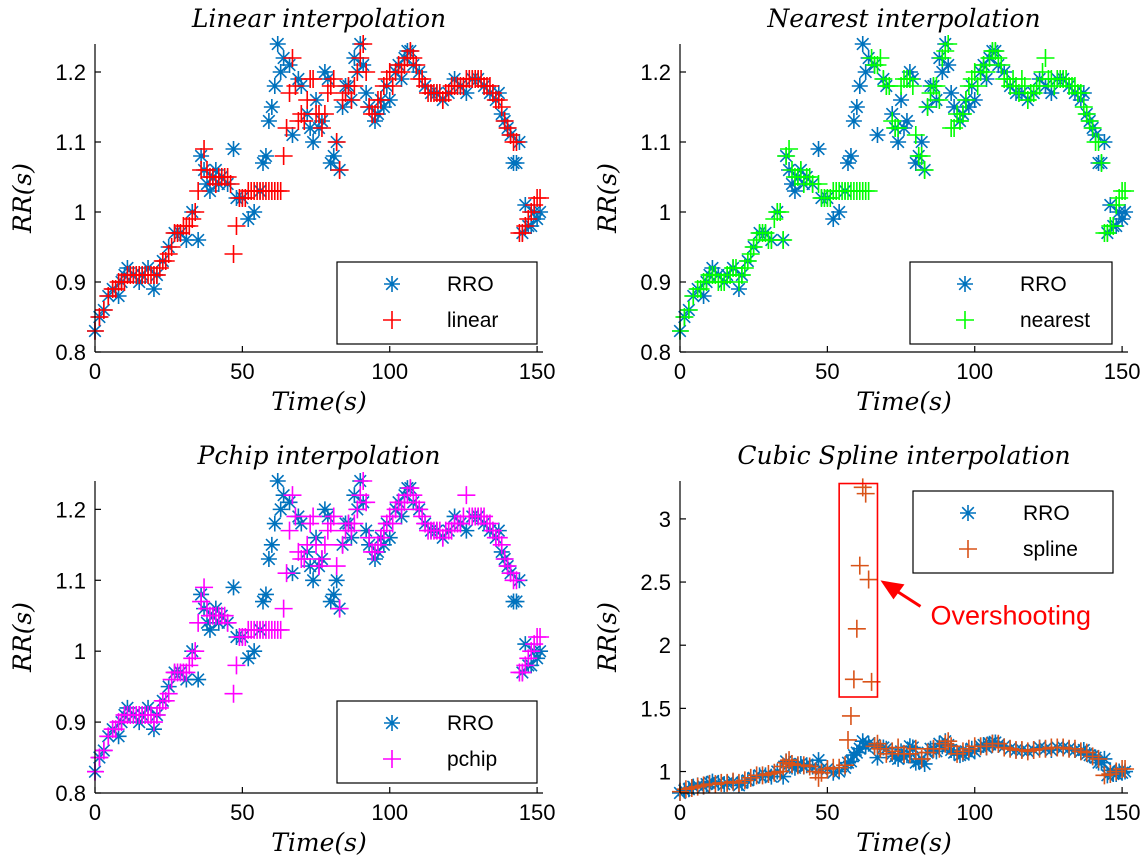 This screenshot has width=1147, height=868. I want to click on plot-area, so click(318, 187).